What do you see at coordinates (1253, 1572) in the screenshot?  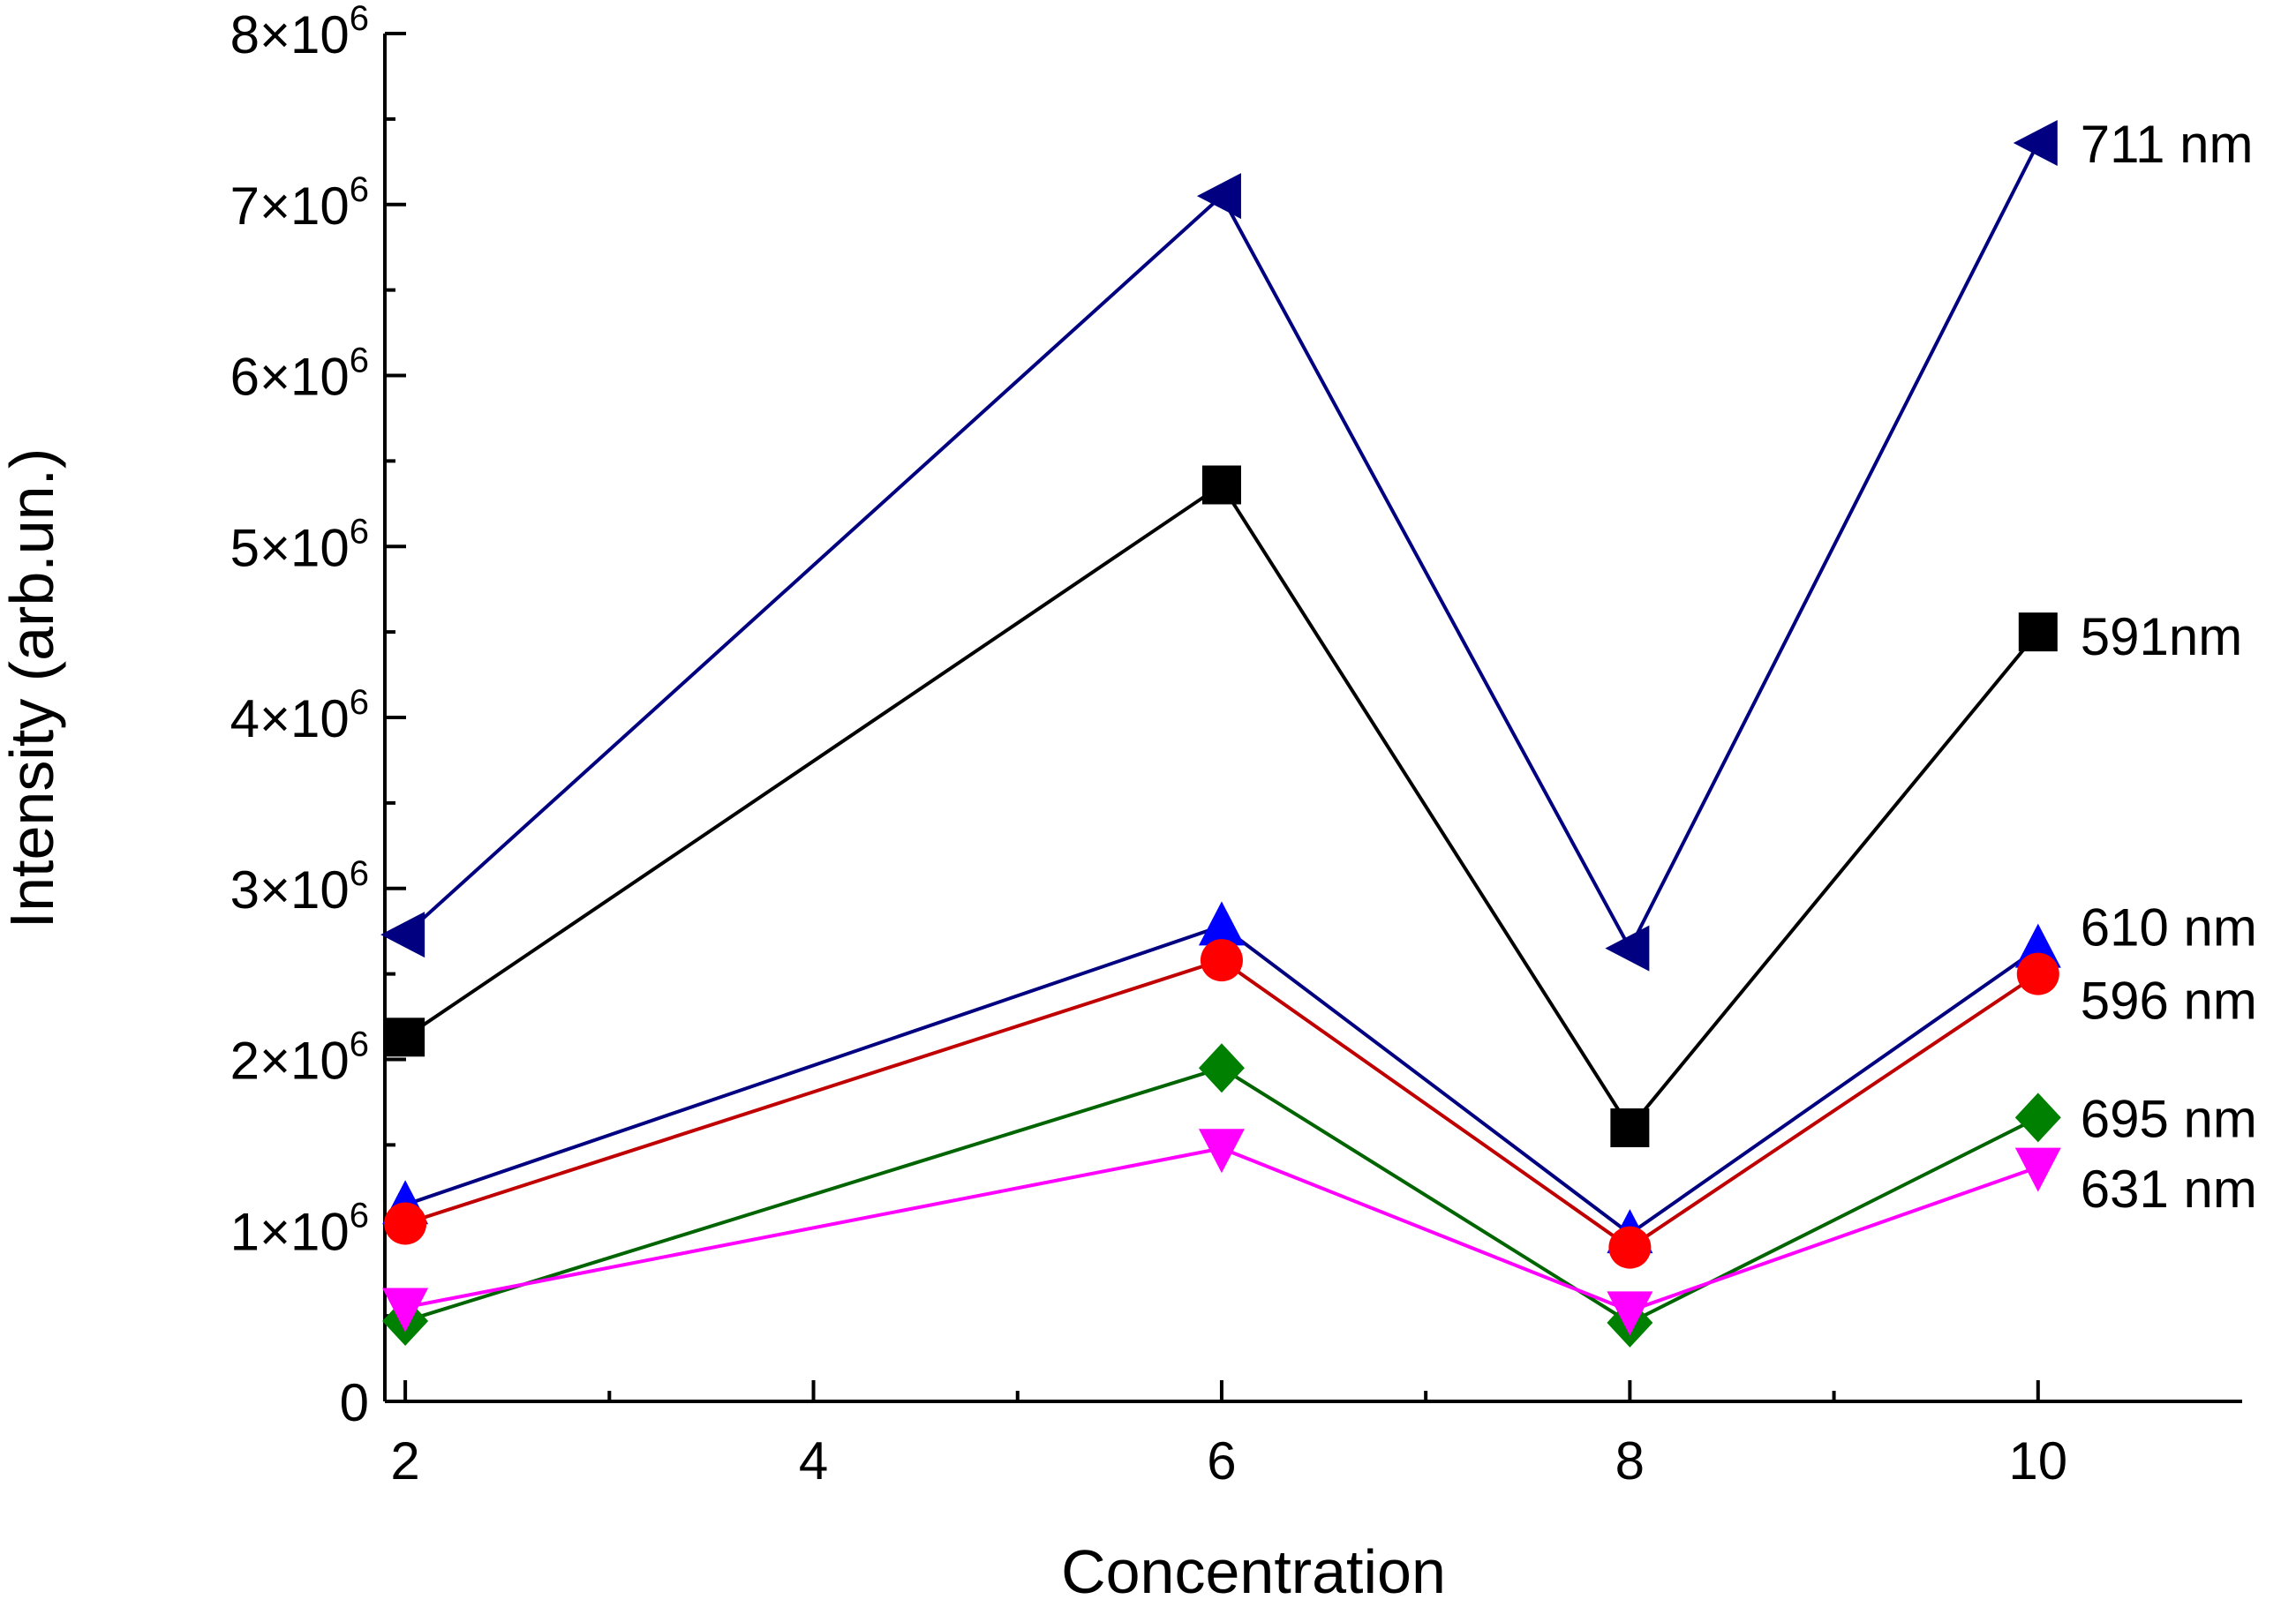 I see `x-axis-title: Concentration` at bounding box center [1253, 1572].